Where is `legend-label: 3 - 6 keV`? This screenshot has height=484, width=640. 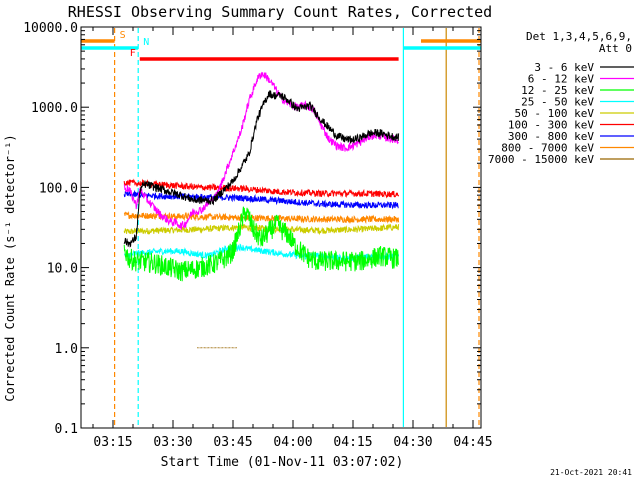
legend-label: 3 - 6 keV is located at coordinates (564, 67).